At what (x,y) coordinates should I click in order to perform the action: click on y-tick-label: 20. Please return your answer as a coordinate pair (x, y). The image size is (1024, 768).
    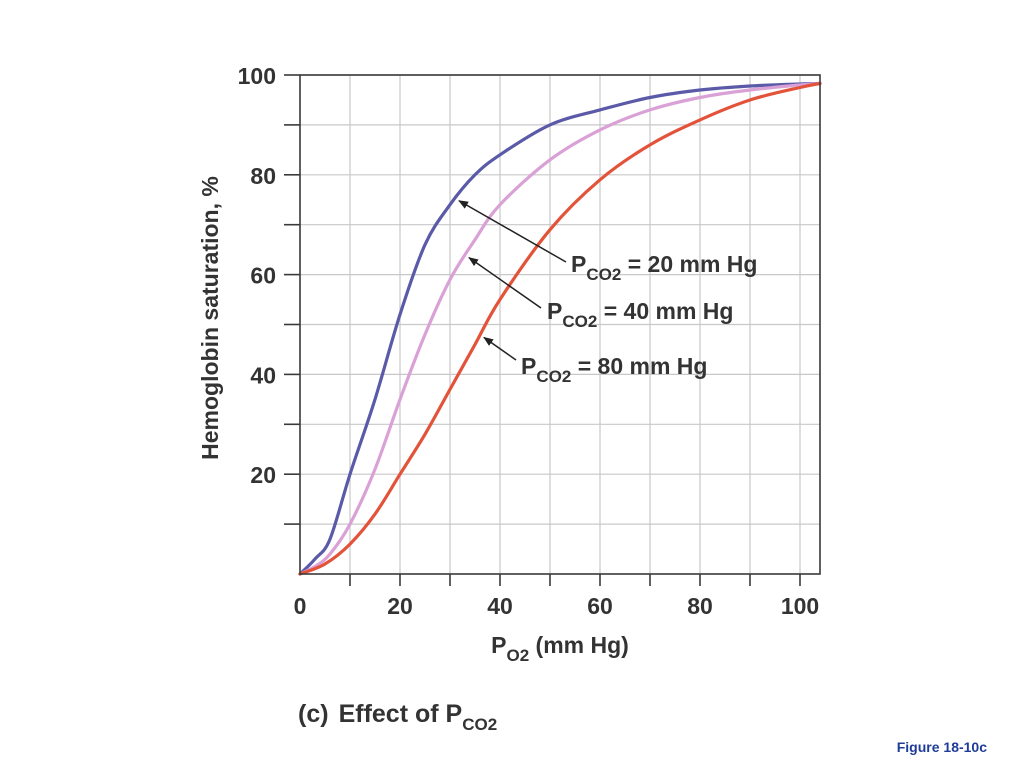
    Looking at the image, I should click on (263, 475).